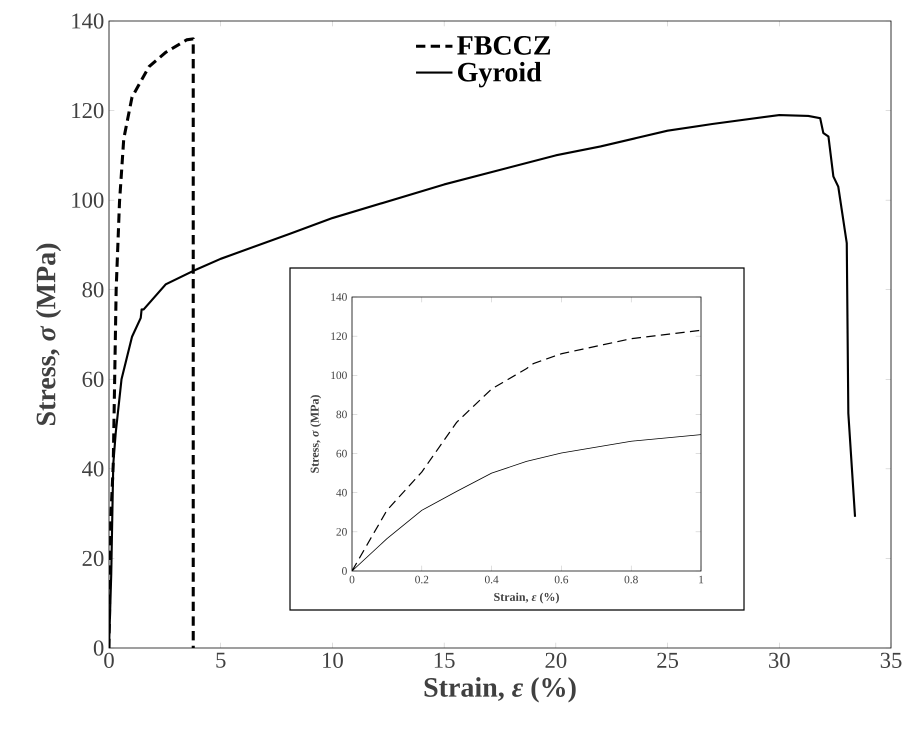  I want to click on x-tick-label: 30, so click(779, 660).